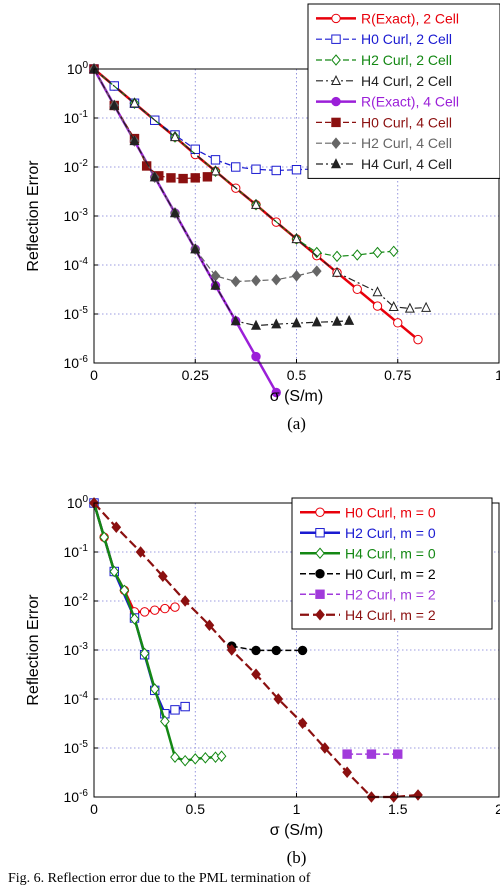 Image resolution: width=500 pixels, height=888 pixels. What do you see at coordinates (406, 81) in the screenshot?
I see `legend-entry: H4 Curl, 2 Cell` at bounding box center [406, 81].